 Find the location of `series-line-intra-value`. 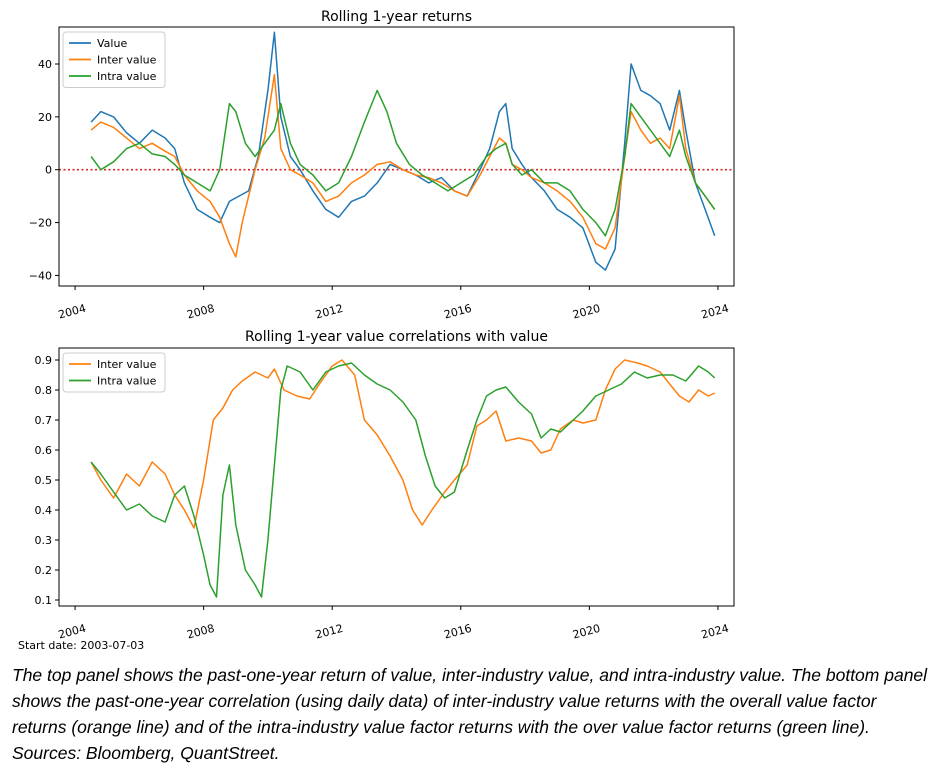

series-line-intra-value is located at coordinates (403, 163).